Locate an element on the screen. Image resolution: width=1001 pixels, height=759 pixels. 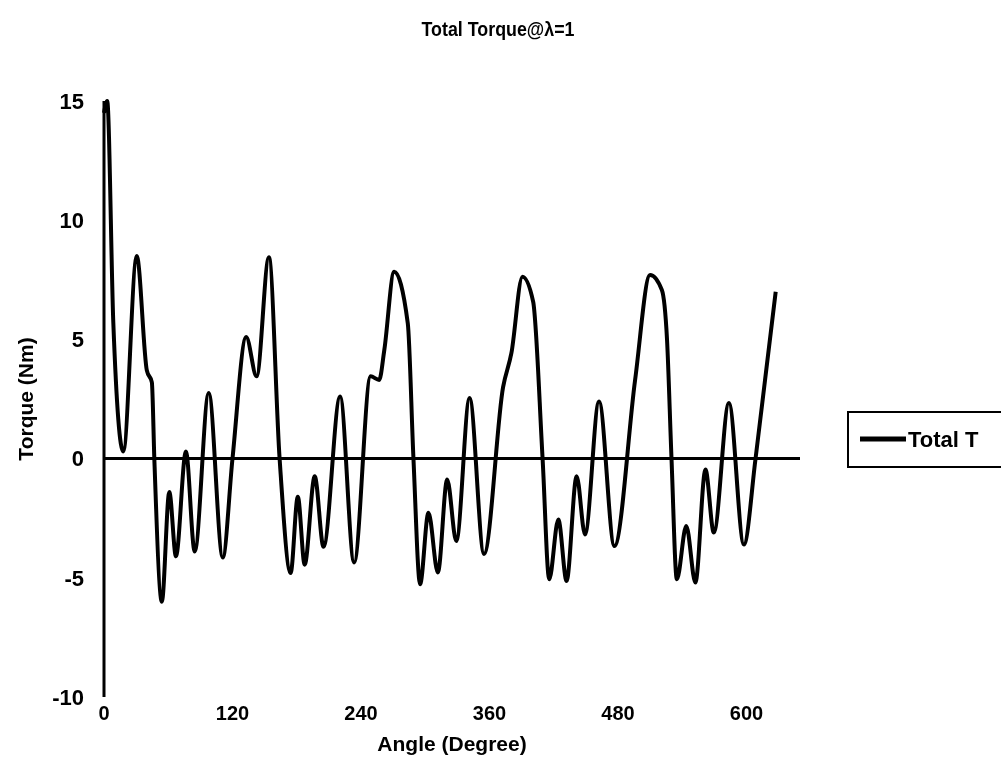
x-tick-label: 240 is located at coordinates (361, 713).